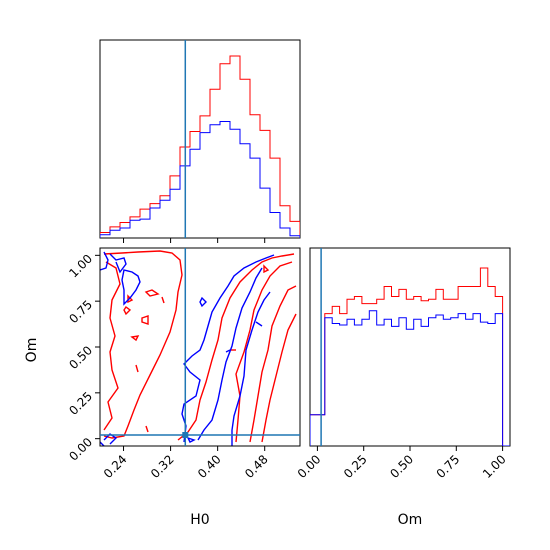 Image resolution: width=550 pixels, height=550 pixels. What do you see at coordinates (80, 357) in the screenshot?
I see `om-y-tick-label: 0.50` at bounding box center [80, 357].